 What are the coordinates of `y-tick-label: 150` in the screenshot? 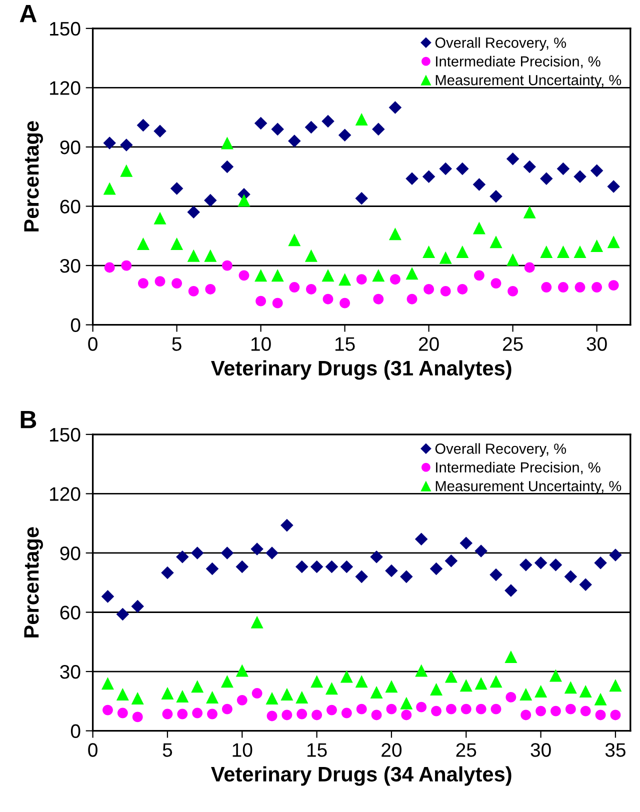 It's located at (65, 29).